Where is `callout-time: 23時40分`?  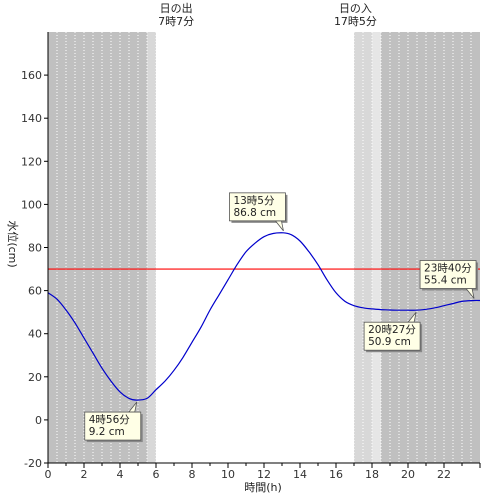 callout-time: 23時40分 is located at coordinates (448, 269).